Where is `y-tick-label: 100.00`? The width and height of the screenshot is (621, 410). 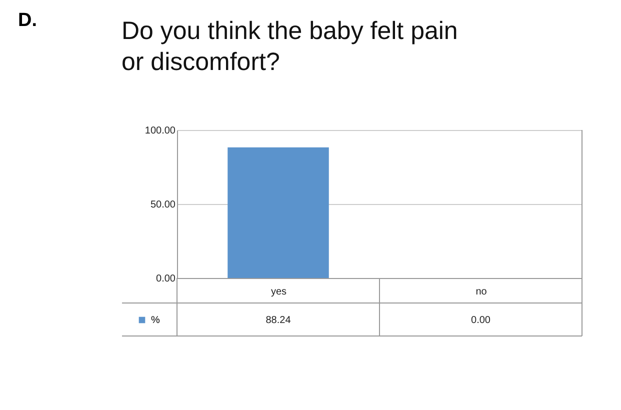
y-tick-label: 100.00 is located at coordinates (160, 131).